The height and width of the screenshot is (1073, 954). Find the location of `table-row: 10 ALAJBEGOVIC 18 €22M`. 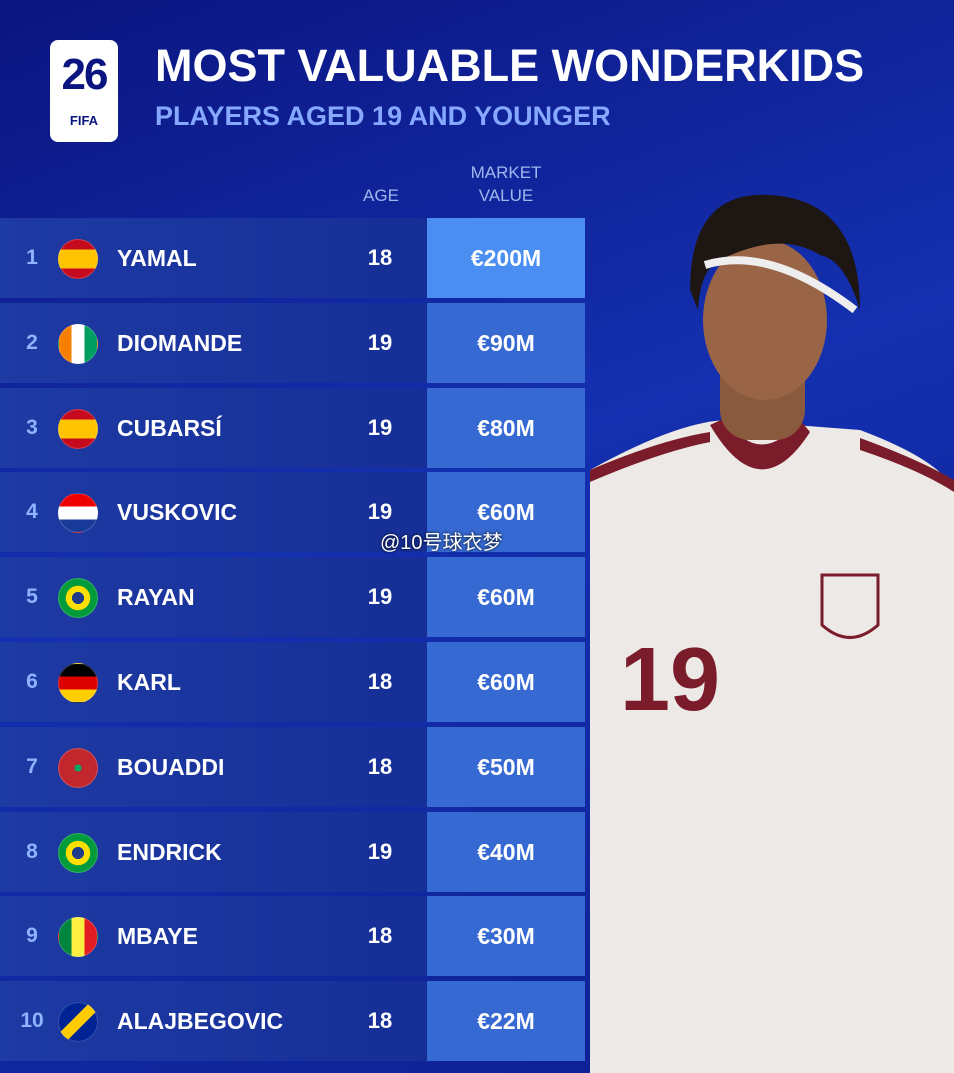

table-row: 10 ALAJBEGOVIC 18 €22M is located at coordinates (292, 1021).